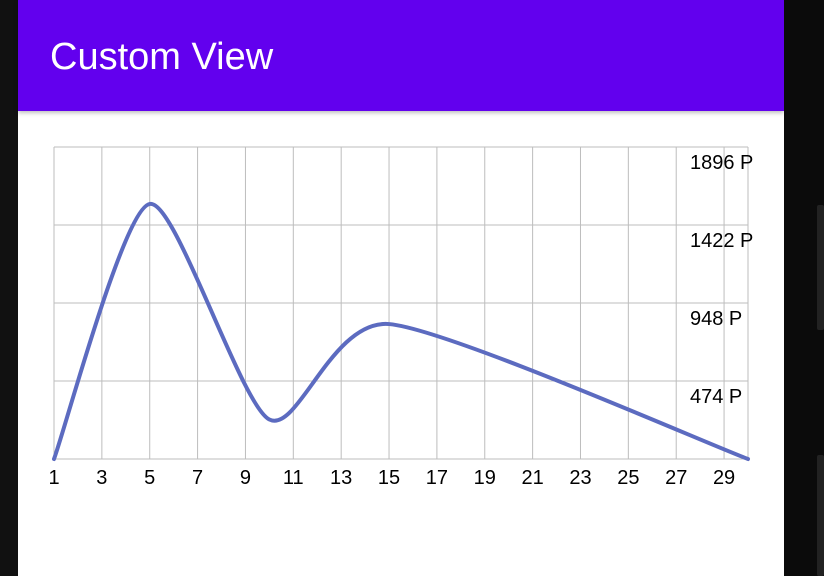  Describe the element at coordinates (628, 478) in the screenshot. I see `x-tick-label: 25` at that location.